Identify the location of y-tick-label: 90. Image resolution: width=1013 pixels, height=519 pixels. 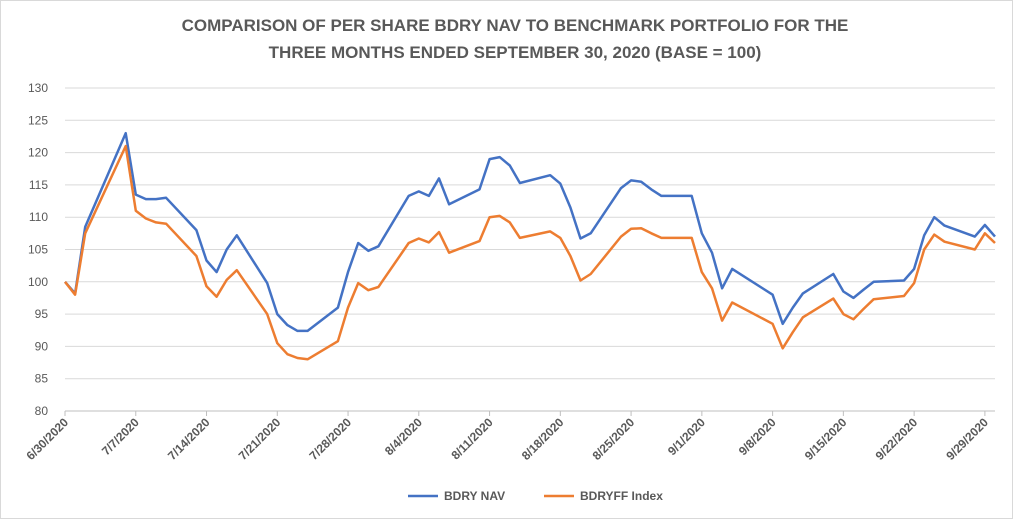
(42, 346).